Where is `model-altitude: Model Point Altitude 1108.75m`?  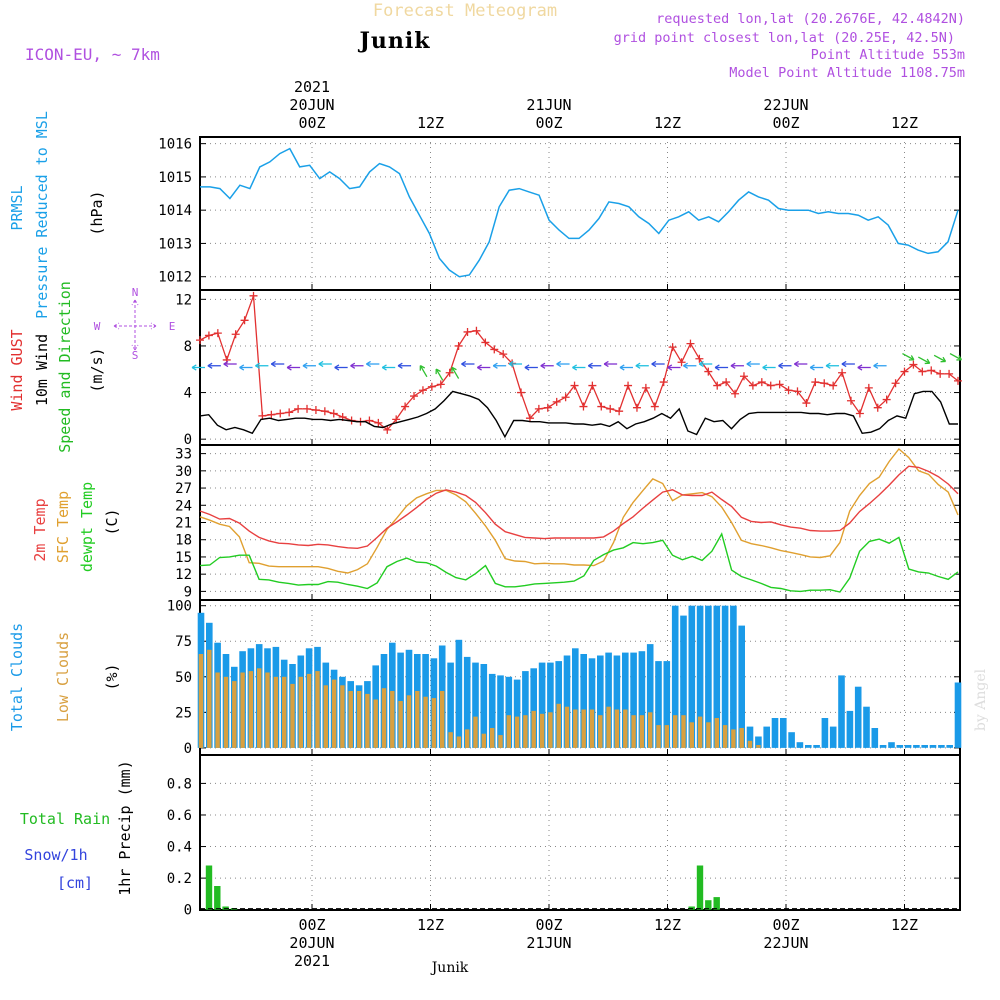
model-altitude: Model Point Altitude 1108.75m is located at coordinates (847, 73).